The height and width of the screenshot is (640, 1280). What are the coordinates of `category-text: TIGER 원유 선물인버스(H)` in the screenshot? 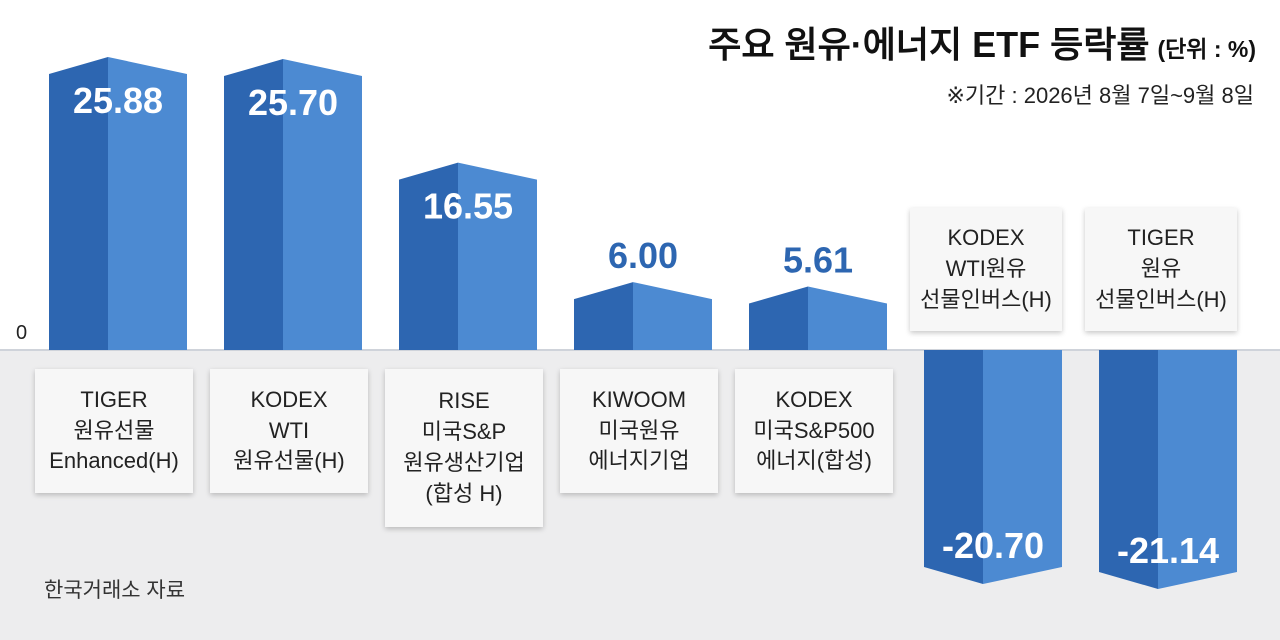 It's located at (1161, 268).